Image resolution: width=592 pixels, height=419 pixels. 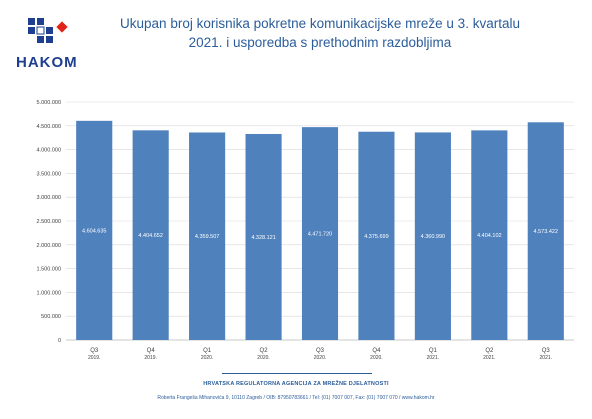 I want to click on y-tick-label: 2.000.000, so click(x=49, y=246).